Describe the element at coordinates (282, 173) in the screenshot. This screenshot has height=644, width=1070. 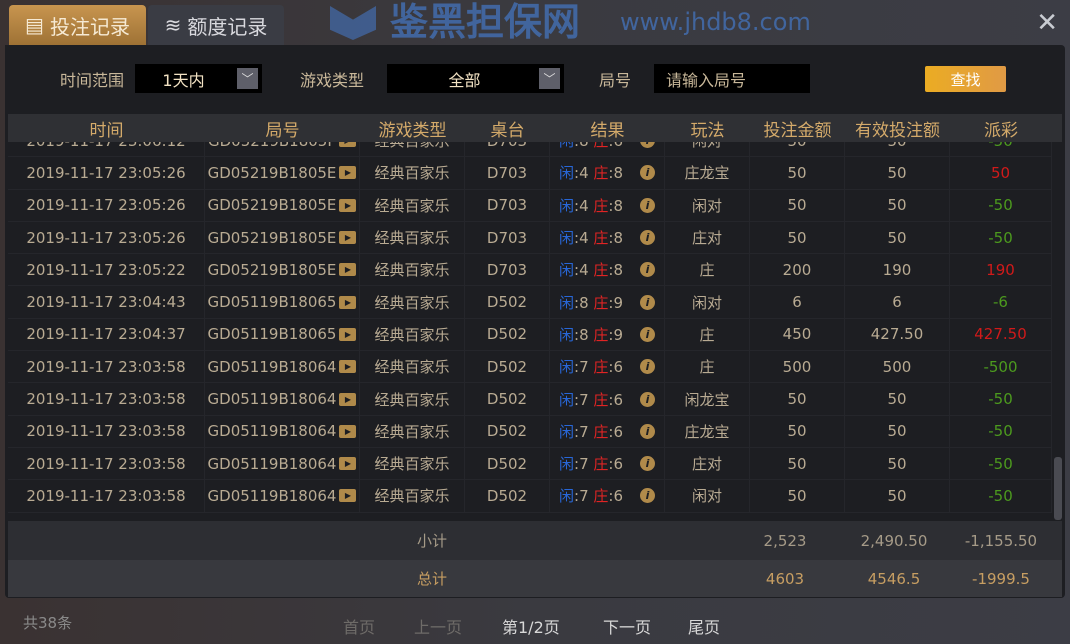
I see `round-cell: GD05219B1805E ▶` at that location.